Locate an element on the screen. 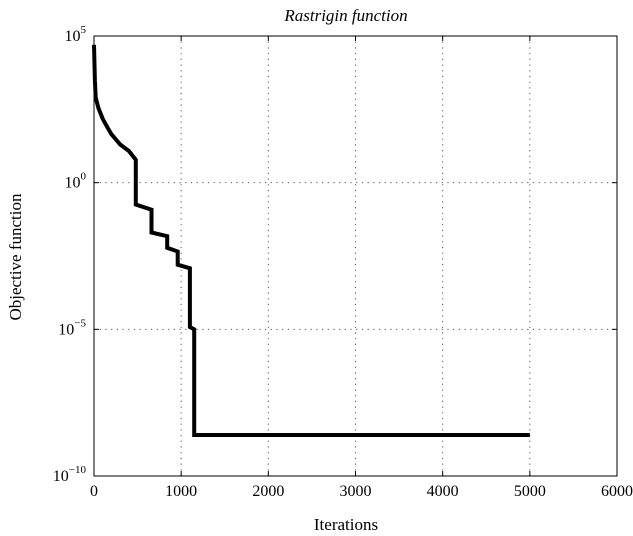 Image resolution: width=633 pixels, height=536 pixels. y-tick-label: 10⁰ is located at coordinates (76, 181).